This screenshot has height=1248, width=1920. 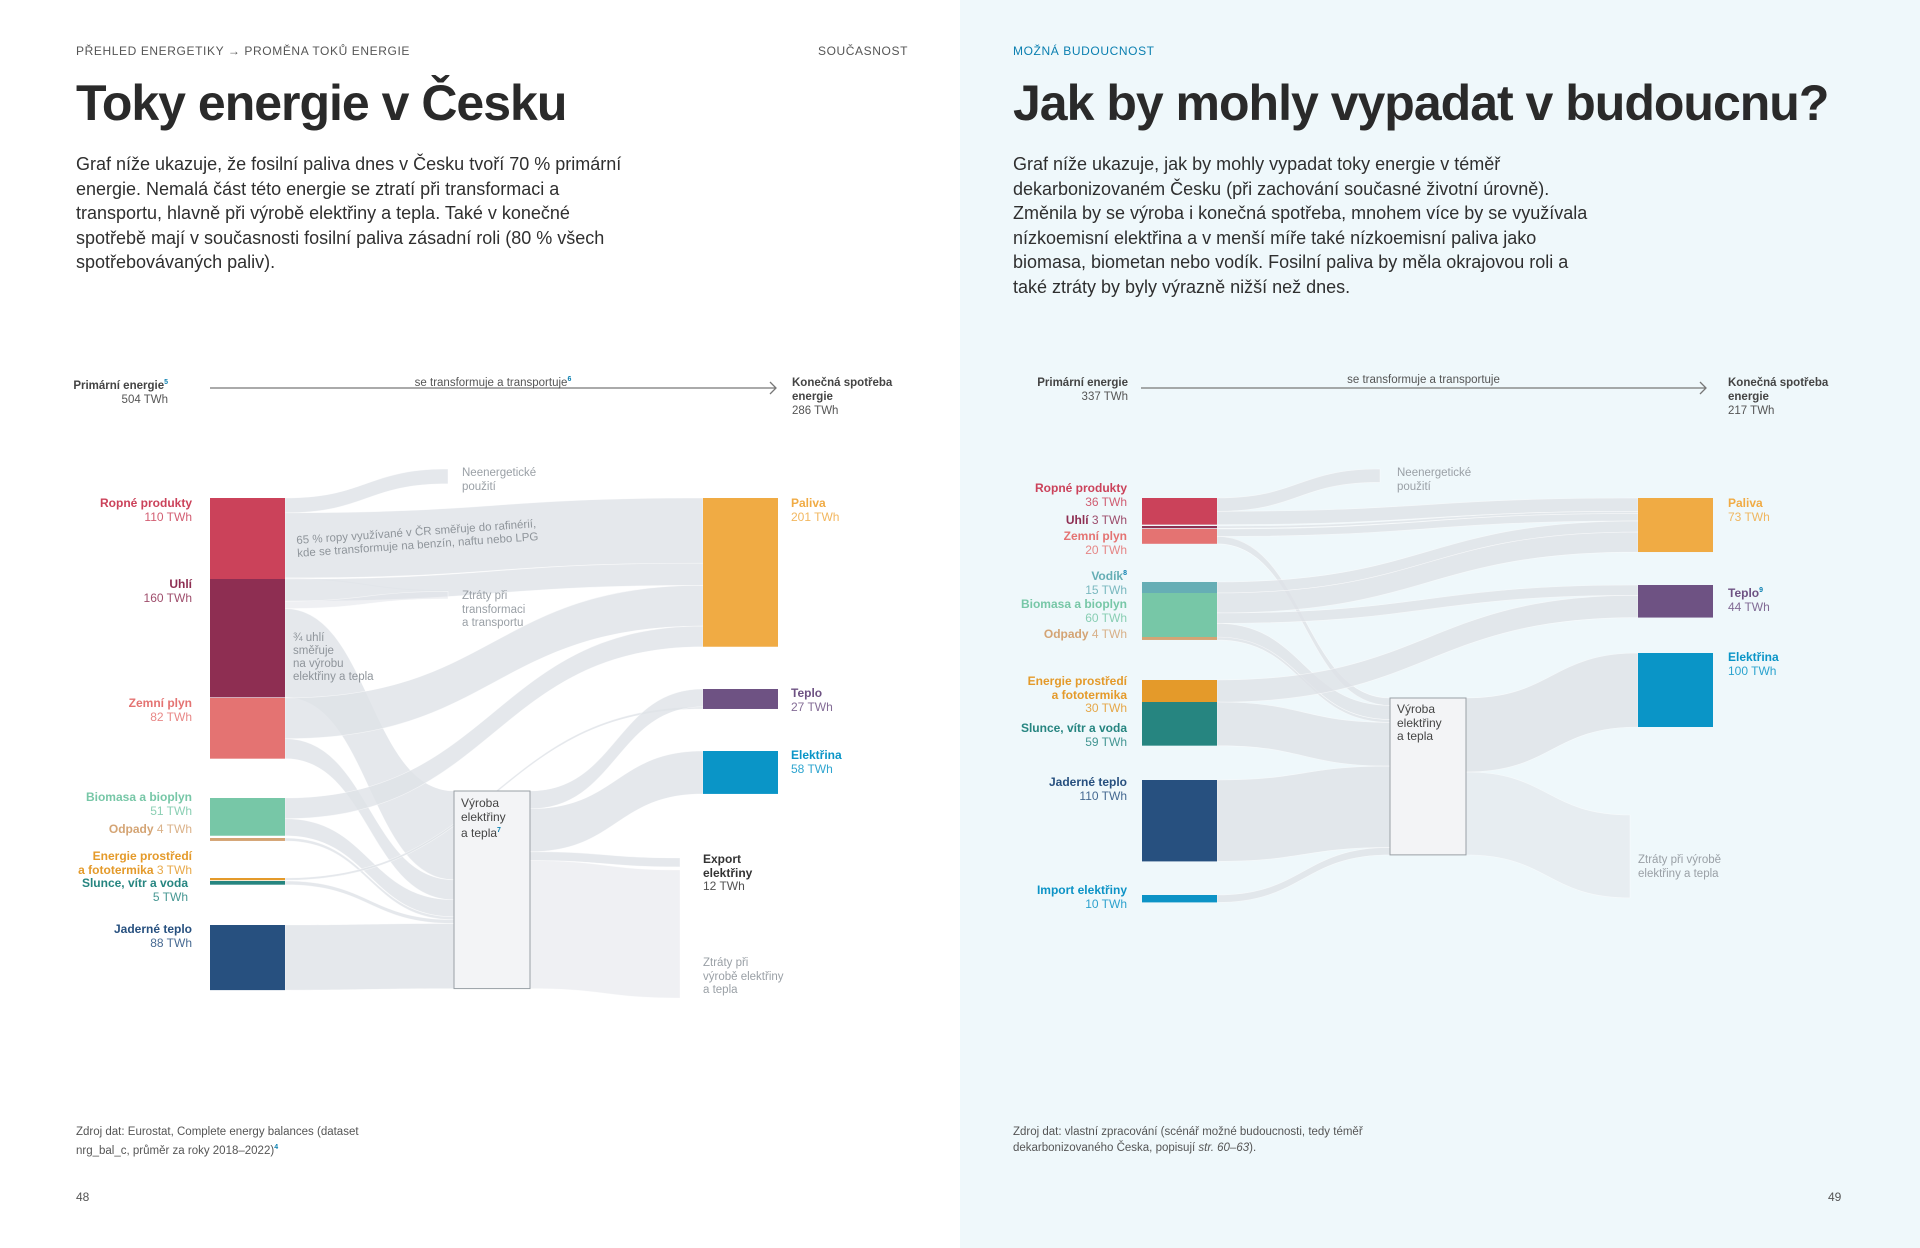 What do you see at coordinates (171, 716) in the screenshot?
I see `node-value: 82 TWh` at bounding box center [171, 716].